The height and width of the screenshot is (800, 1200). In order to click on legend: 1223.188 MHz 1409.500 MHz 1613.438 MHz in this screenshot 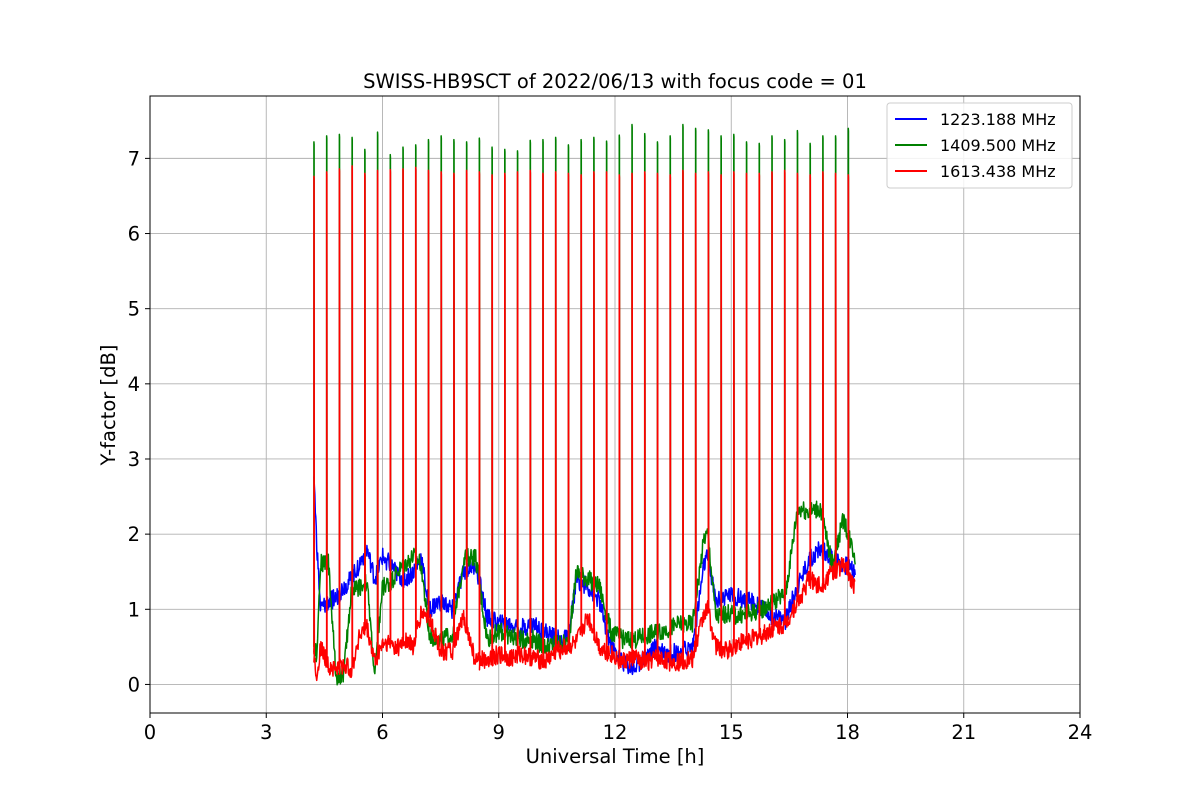, I will do `click(979, 145)`.